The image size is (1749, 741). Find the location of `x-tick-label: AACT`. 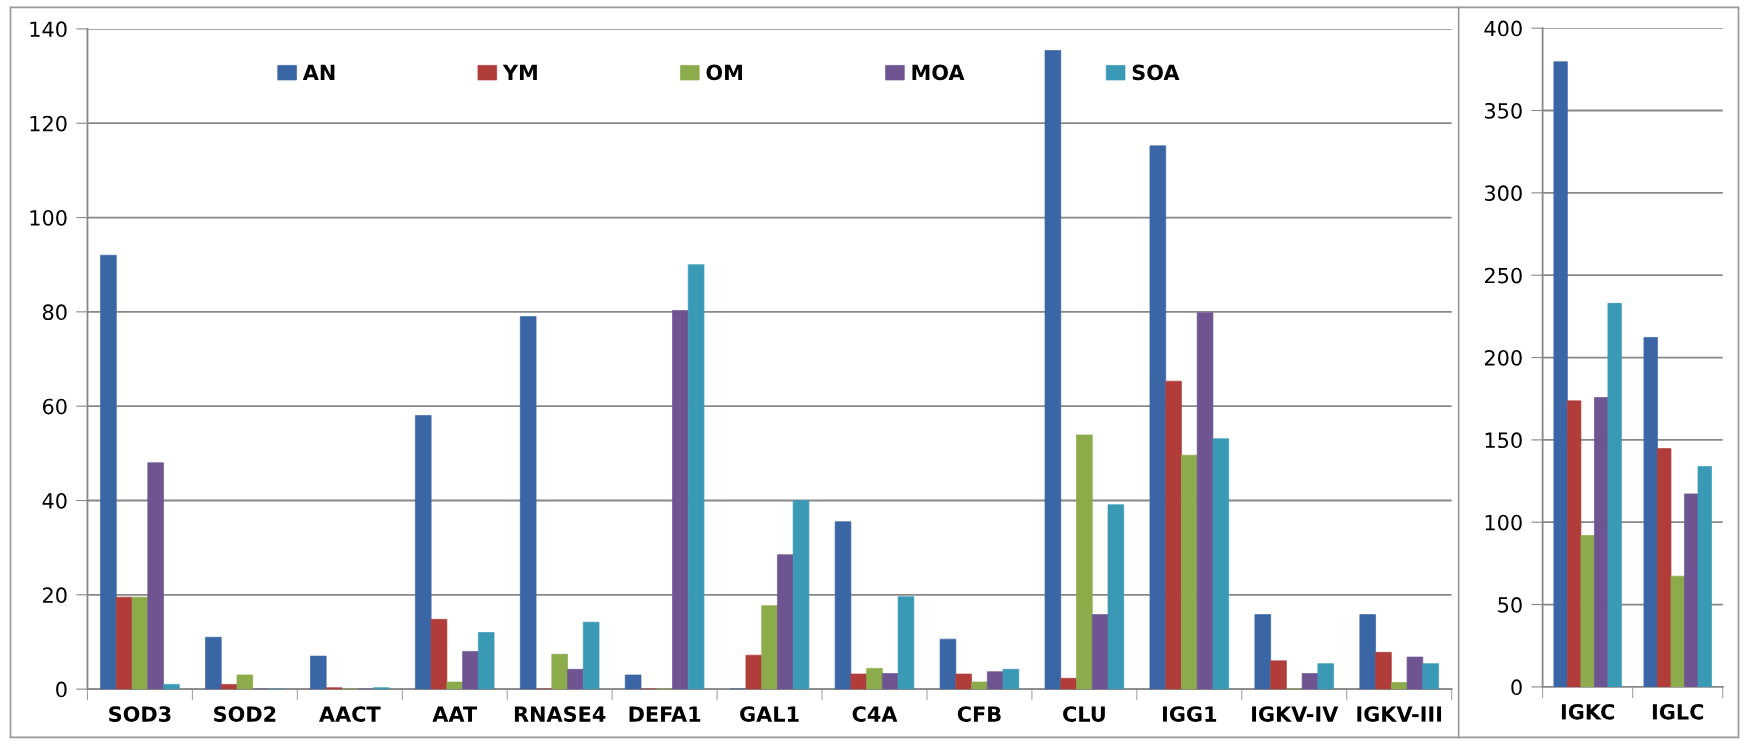

x-tick-label: AACT is located at coordinates (350, 714).